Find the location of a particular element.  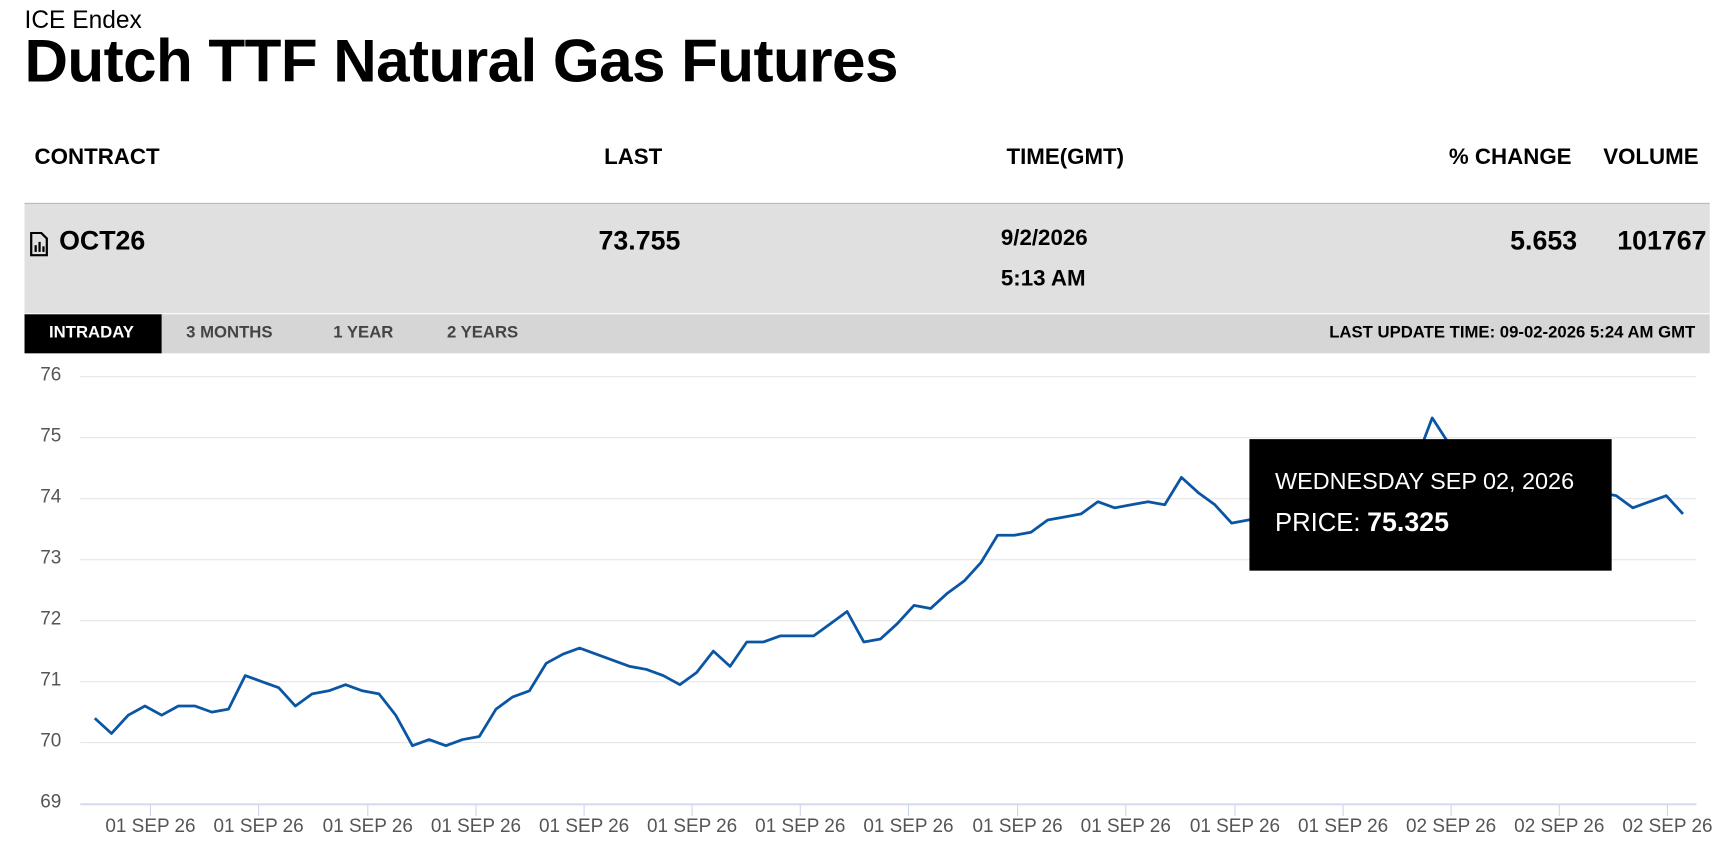

y-tick-label: 76 is located at coordinates (50, 375).